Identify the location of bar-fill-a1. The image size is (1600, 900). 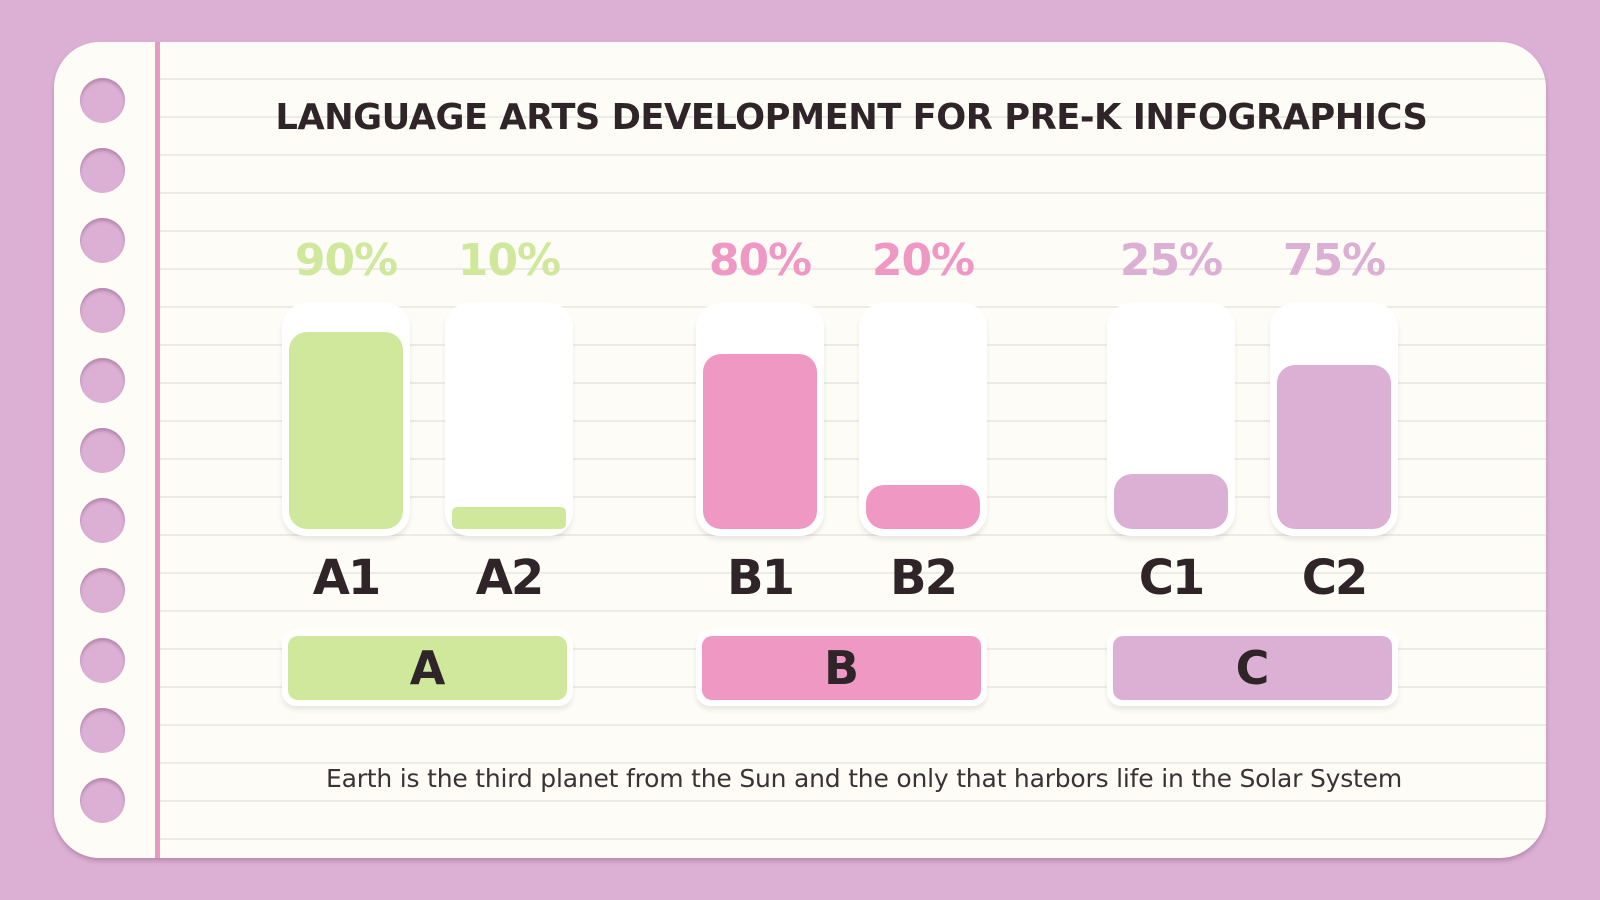
(346, 430).